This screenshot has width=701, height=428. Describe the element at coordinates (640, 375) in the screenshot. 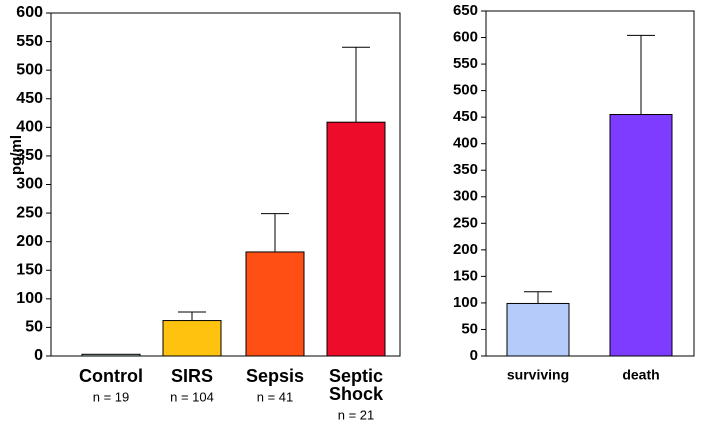

I see `x-tick-label: death` at that location.